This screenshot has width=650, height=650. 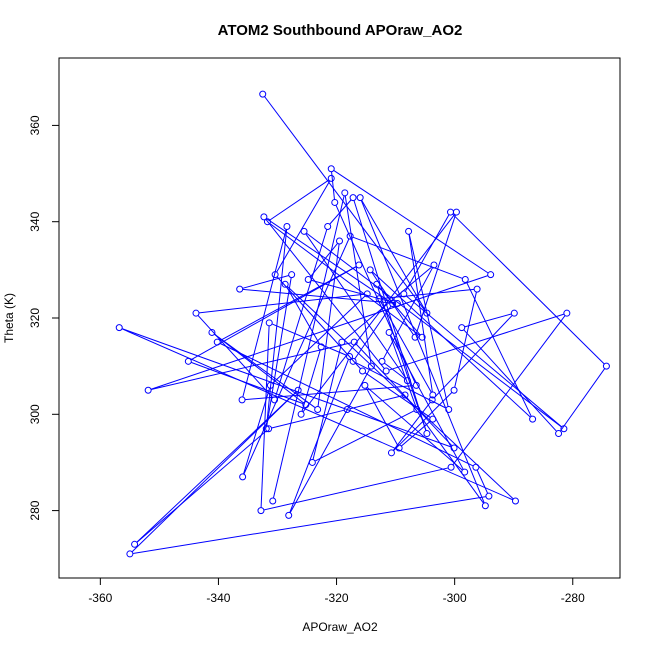 I want to click on x-tick-label: -360, so click(x=100, y=598).